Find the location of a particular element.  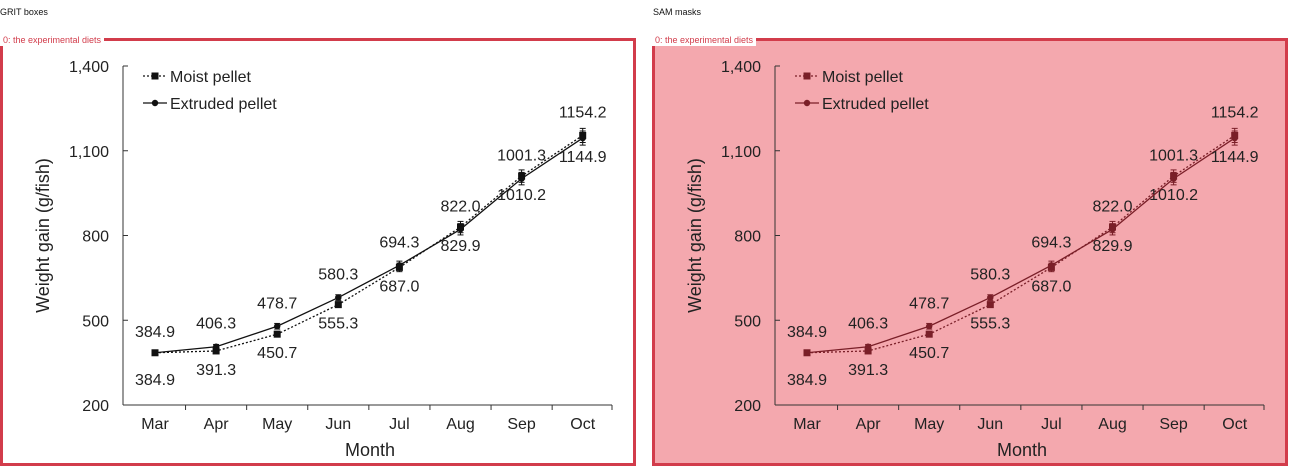

grit-box-label: 0: the experimental diets is located at coordinates (52, 40).